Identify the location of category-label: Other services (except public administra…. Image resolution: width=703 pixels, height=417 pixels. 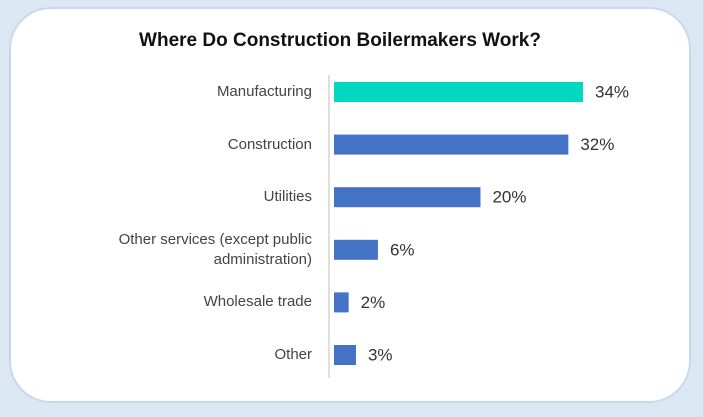
(215, 249).